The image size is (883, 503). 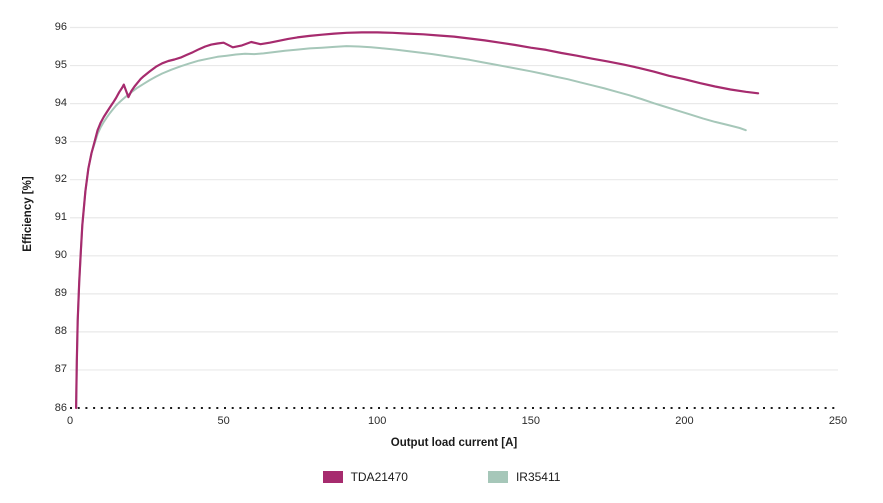 I want to click on y-tick-label-88: 88, so click(x=60, y=331).